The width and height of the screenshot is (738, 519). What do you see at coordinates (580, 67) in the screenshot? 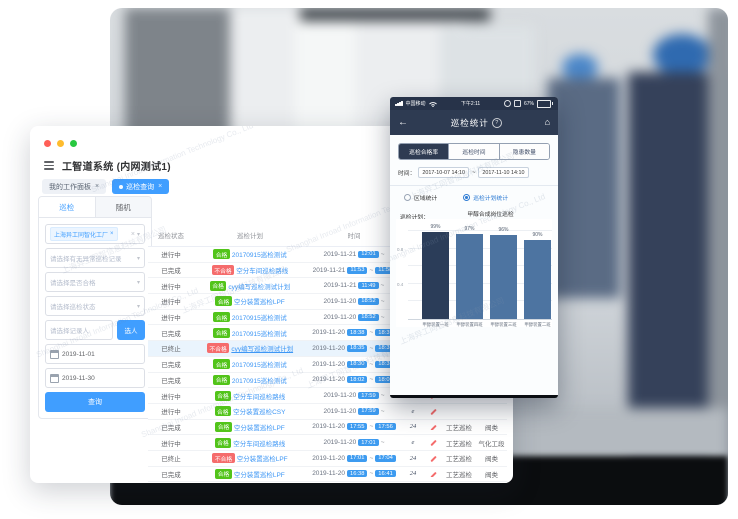
I see `photo-worker1-helmet` at bounding box center [580, 67].